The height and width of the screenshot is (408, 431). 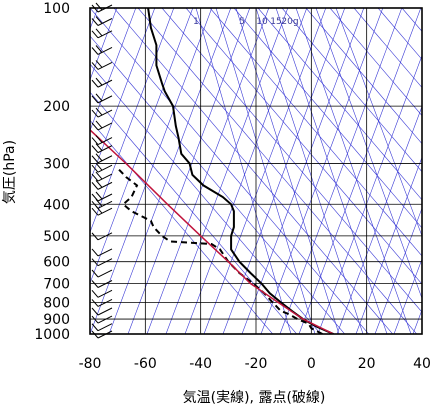 What do you see at coordinates (275, 22) in the screenshot?
I see `mixing-ratio-label: 15` at bounding box center [275, 22].